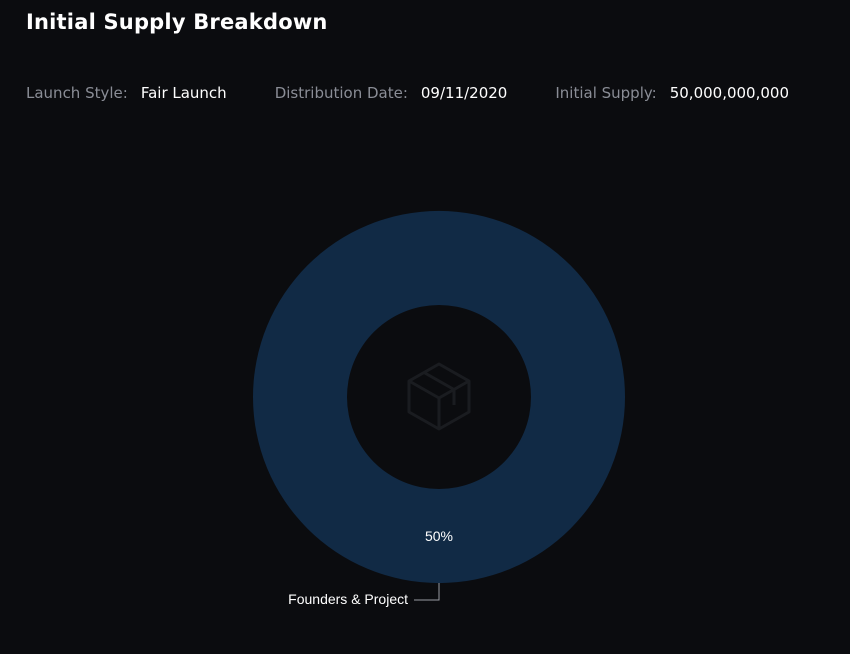 The image size is (850, 654). What do you see at coordinates (606, 93) in the screenshot?
I see `meta-label: Initial Supply:` at bounding box center [606, 93].